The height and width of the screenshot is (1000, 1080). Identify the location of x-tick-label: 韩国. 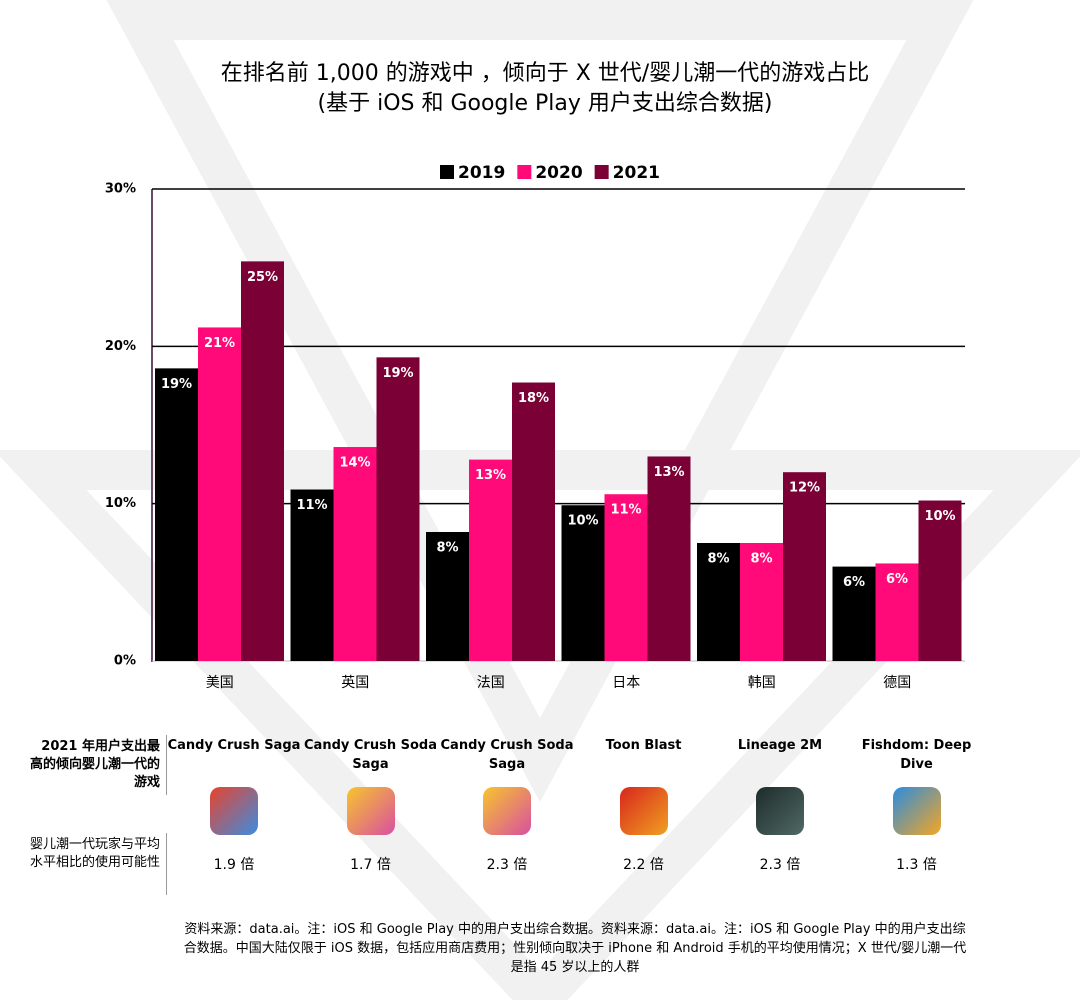
(762, 683).